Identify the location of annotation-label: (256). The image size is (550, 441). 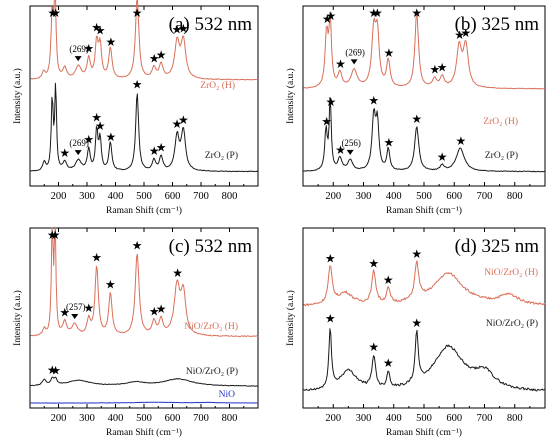
(351, 143).